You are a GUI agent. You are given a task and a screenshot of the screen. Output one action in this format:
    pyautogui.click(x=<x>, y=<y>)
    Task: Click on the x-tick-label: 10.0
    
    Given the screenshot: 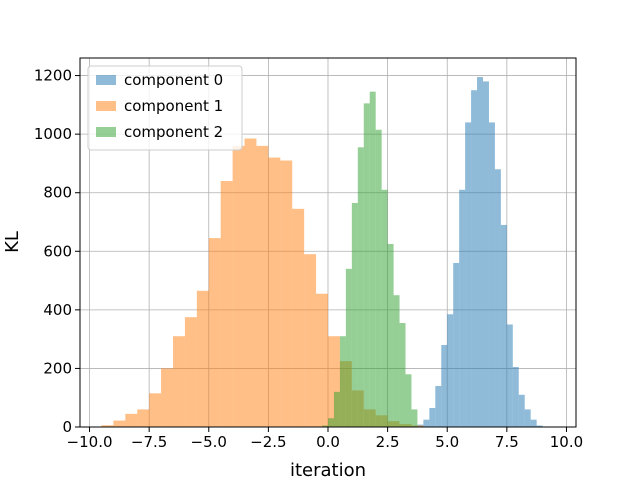 What is the action you would take?
    pyautogui.click(x=566, y=442)
    